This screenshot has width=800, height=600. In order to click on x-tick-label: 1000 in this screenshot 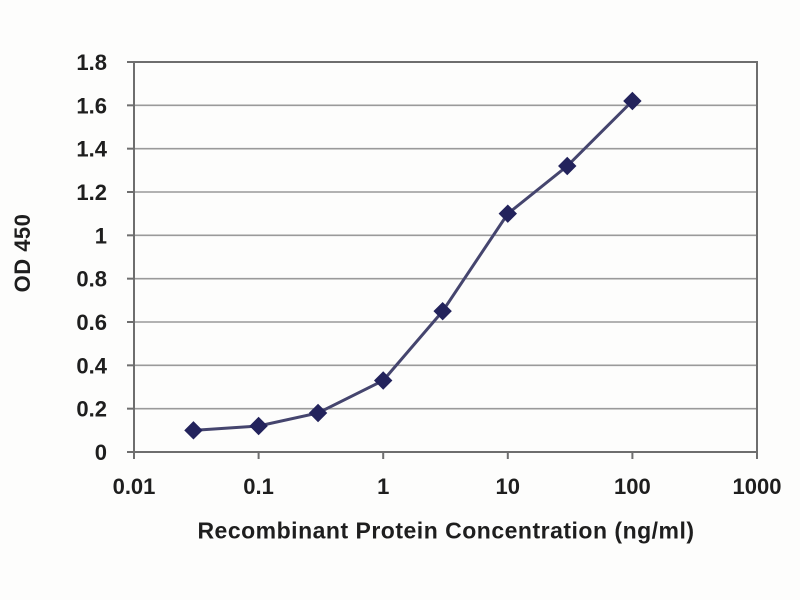, I will do `click(757, 486)`.